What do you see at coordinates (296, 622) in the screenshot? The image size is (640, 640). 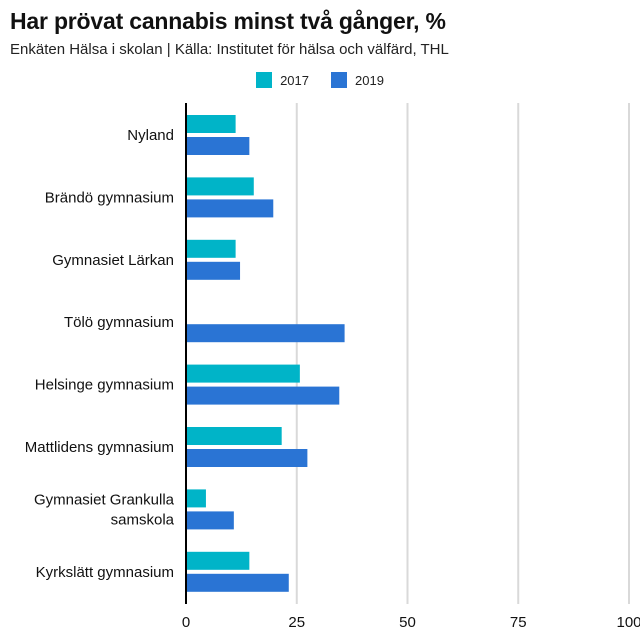 I see `x-tick-label-25: 25` at bounding box center [296, 622].